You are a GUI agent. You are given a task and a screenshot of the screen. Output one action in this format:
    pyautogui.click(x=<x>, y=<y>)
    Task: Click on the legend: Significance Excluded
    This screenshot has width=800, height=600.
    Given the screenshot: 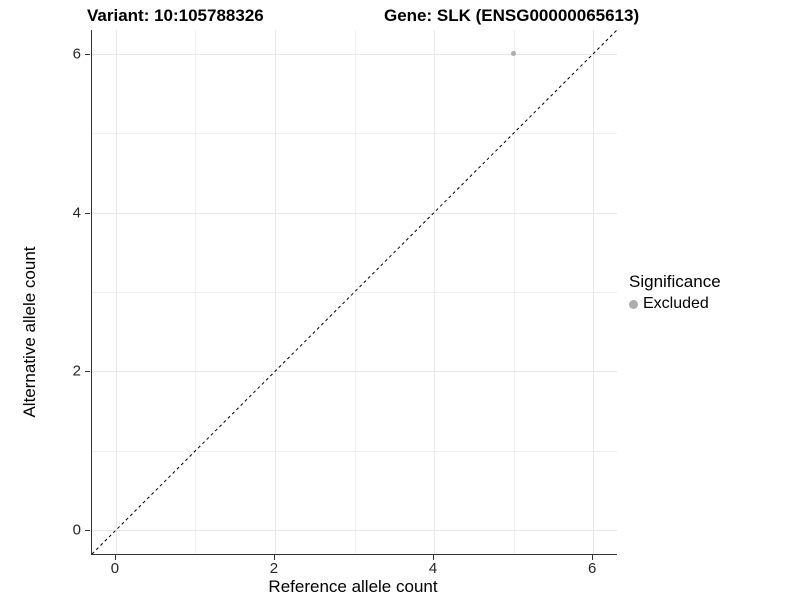 What is the action you would take?
    pyautogui.click(x=675, y=292)
    